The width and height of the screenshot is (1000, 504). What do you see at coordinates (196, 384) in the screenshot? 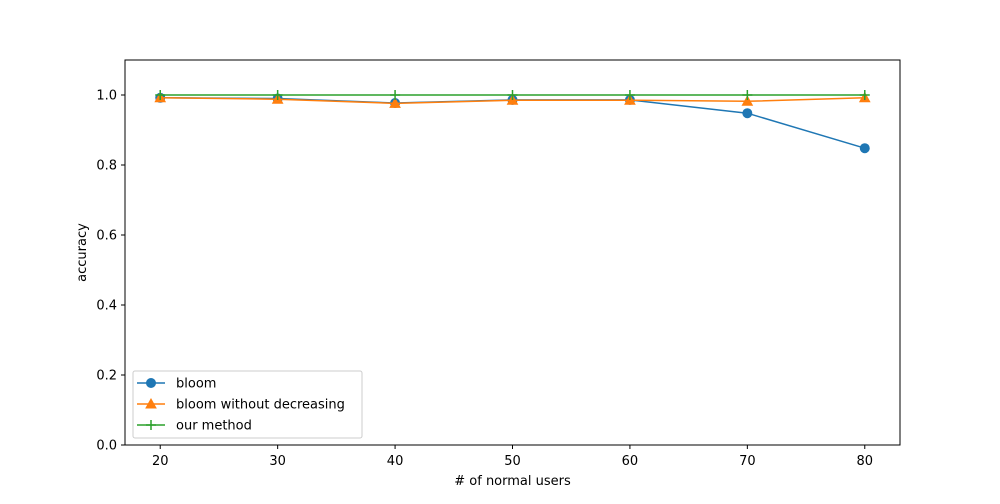
I see `legend-label: bloom` at bounding box center [196, 384].